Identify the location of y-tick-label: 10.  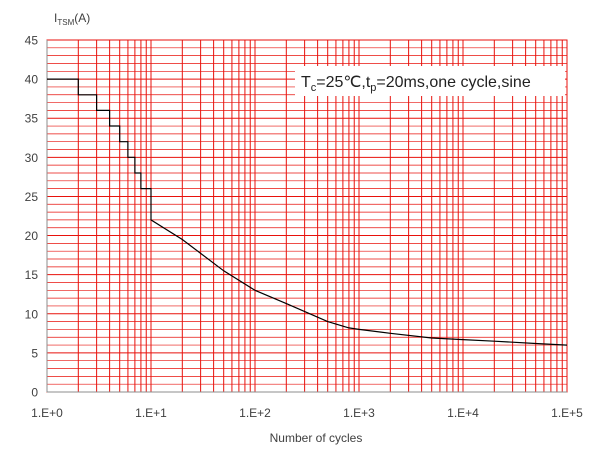
(32, 314).